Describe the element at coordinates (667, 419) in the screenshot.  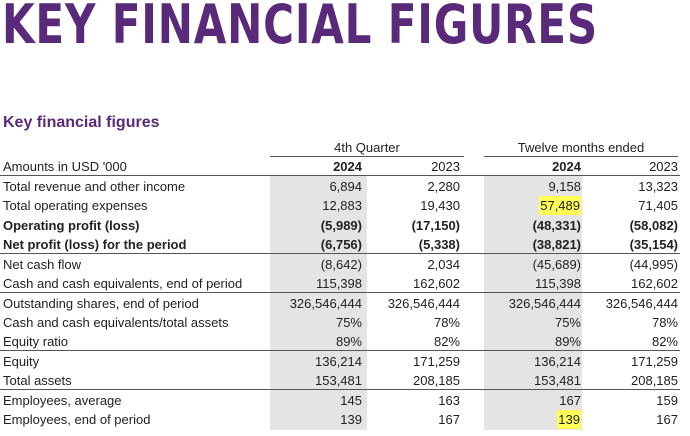
I see `cell-fy-2023: 167` at that location.